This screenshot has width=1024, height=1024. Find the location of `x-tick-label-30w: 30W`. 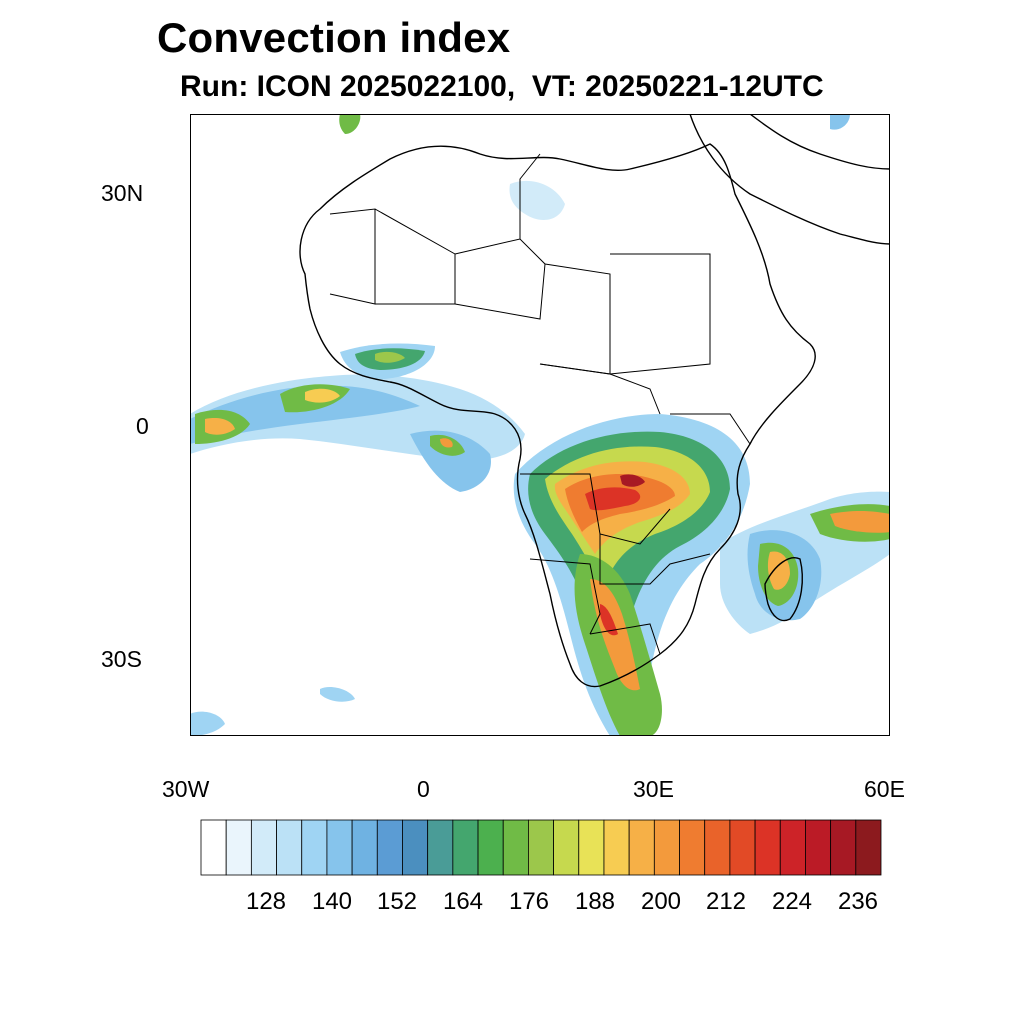

x-tick-label-30w: 30W is located at coordinates (186, 789).